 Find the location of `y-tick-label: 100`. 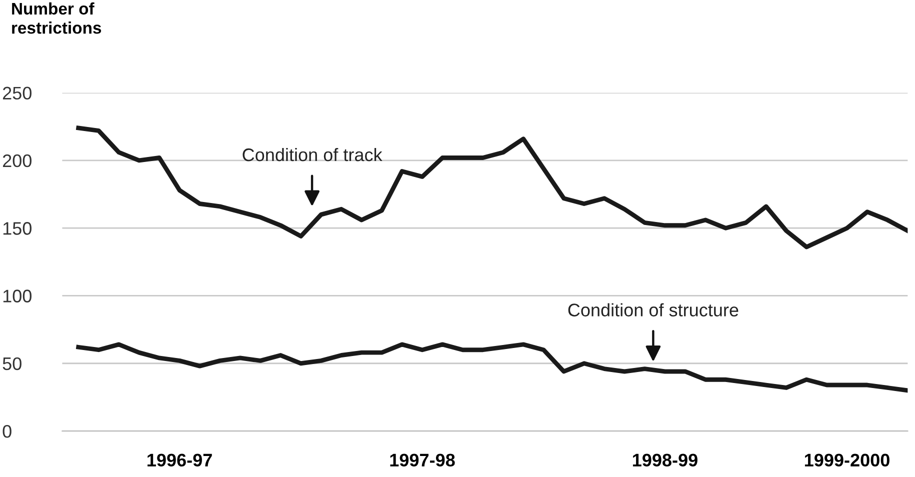

y-tick-label: 100 is located at coordinates (17, 296).